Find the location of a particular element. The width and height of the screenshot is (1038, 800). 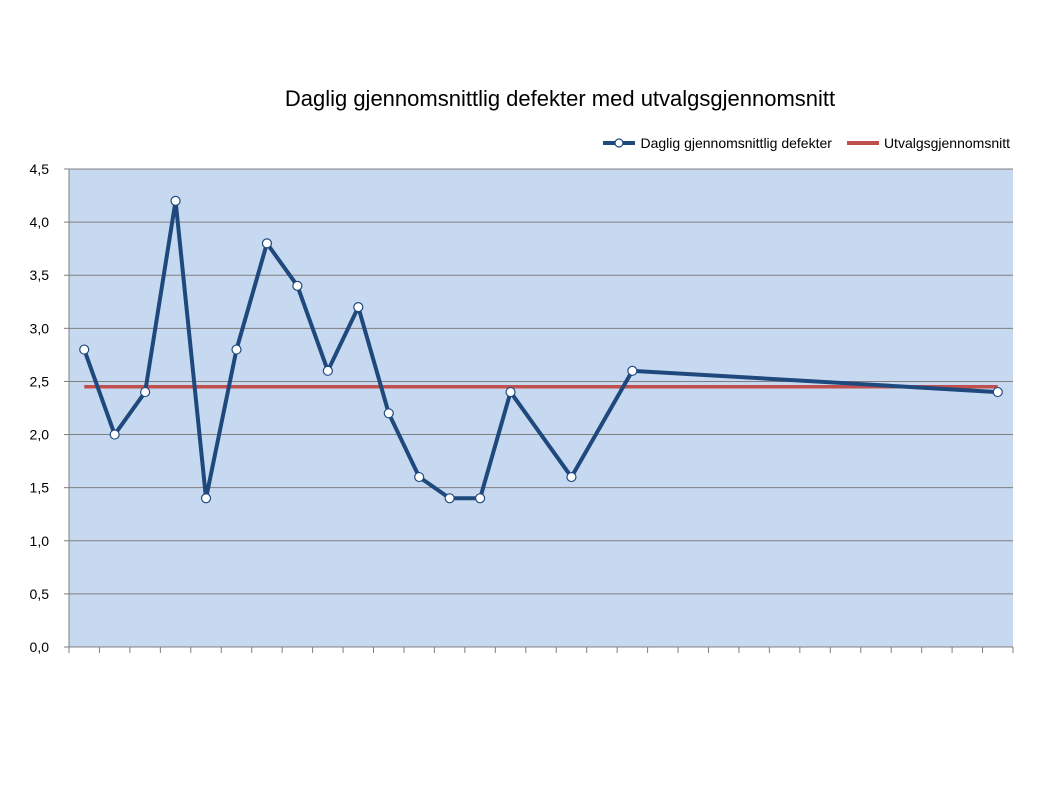

legend-item-daily-defects: Daglig gjennomsnittlig defekter is located at coordinates (717, 143).